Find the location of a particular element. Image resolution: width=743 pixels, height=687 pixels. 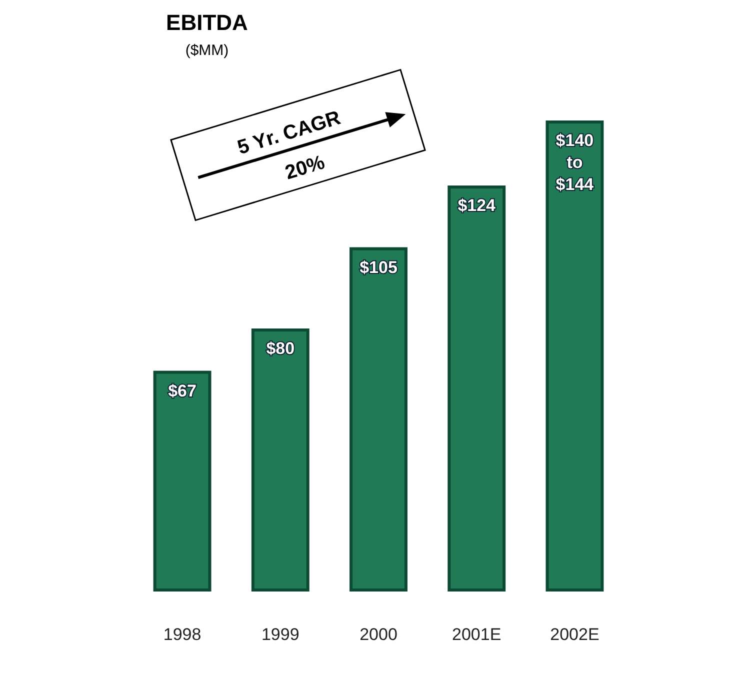

x-tick-label: 1999 is located at coordinates (280, 634).